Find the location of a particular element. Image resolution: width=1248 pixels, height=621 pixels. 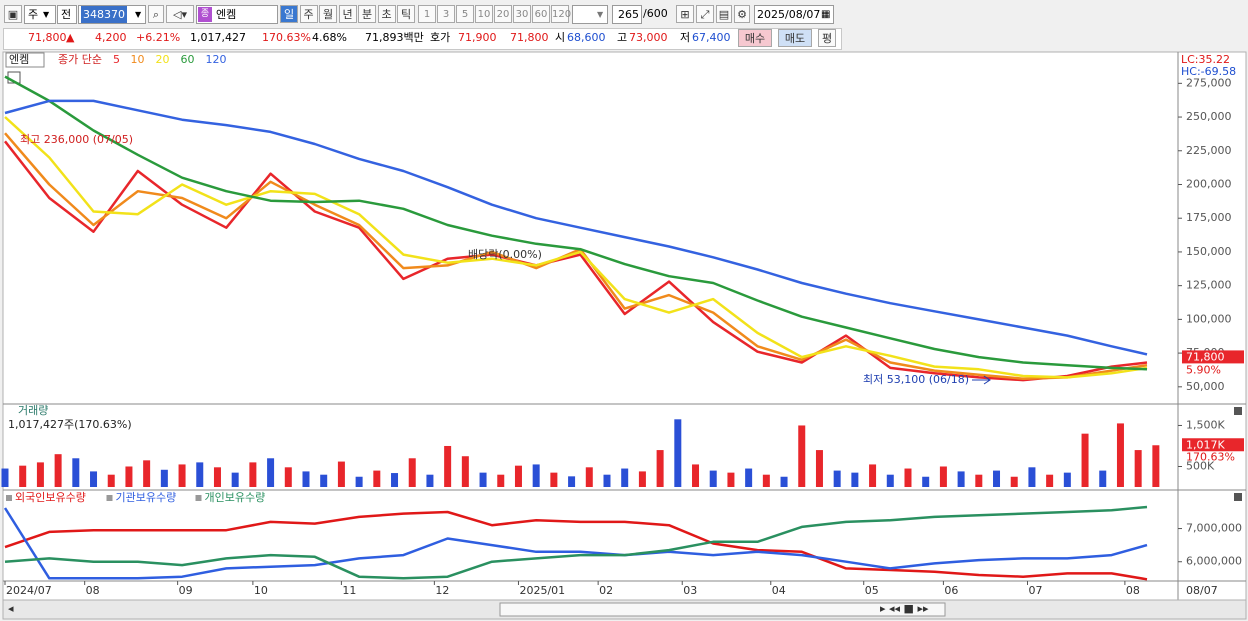

interval-button: 5 is located at coordinates (465, 14).